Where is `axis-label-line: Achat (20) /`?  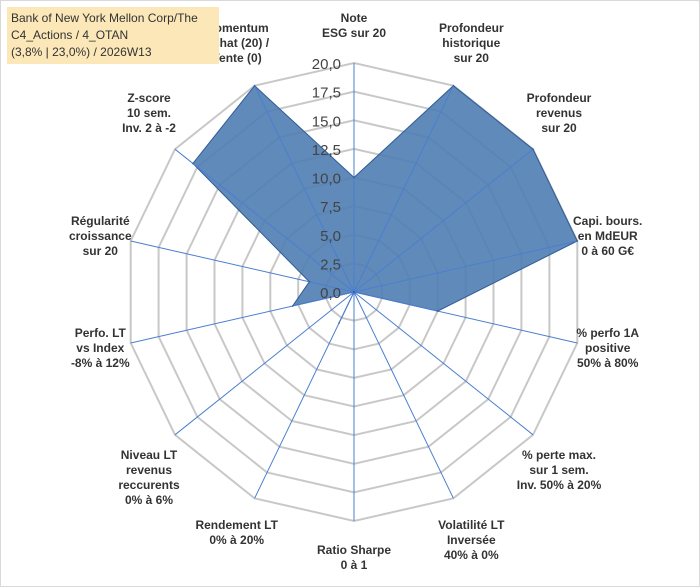
axis-label-line: Achat (20) / is located at coordinates (236, 43).